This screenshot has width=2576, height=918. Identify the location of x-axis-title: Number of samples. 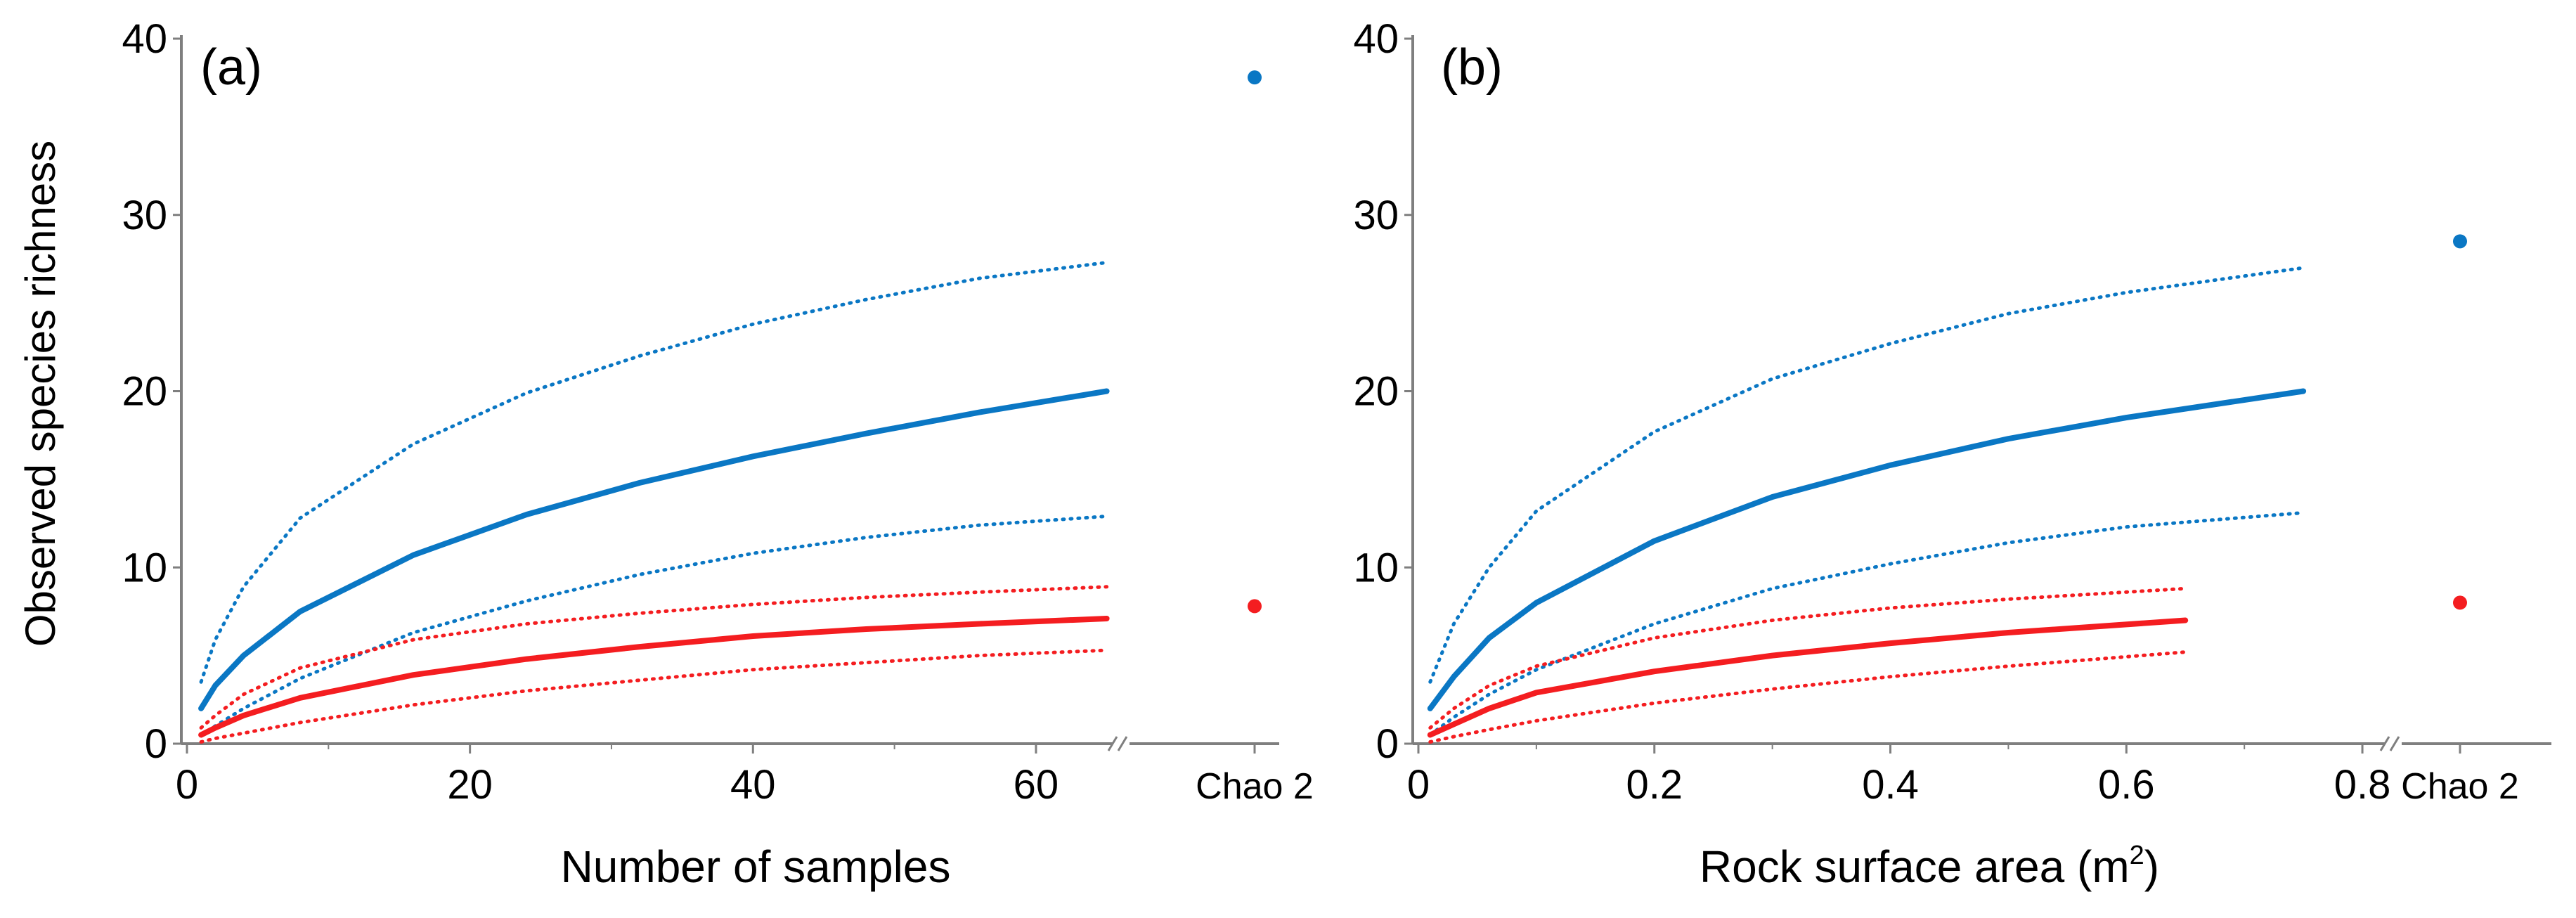
(756, 866).